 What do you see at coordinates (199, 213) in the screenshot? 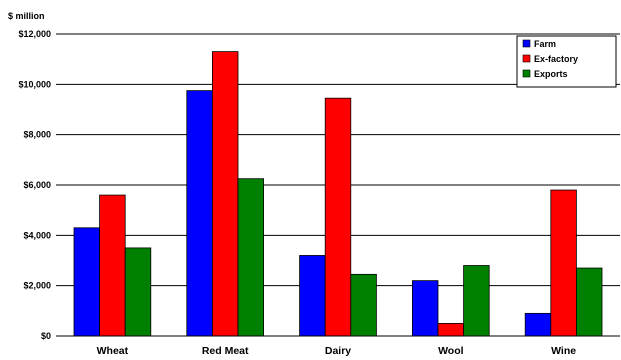
I see `bar-farm-red-meat` at bounding box center [199, 213].